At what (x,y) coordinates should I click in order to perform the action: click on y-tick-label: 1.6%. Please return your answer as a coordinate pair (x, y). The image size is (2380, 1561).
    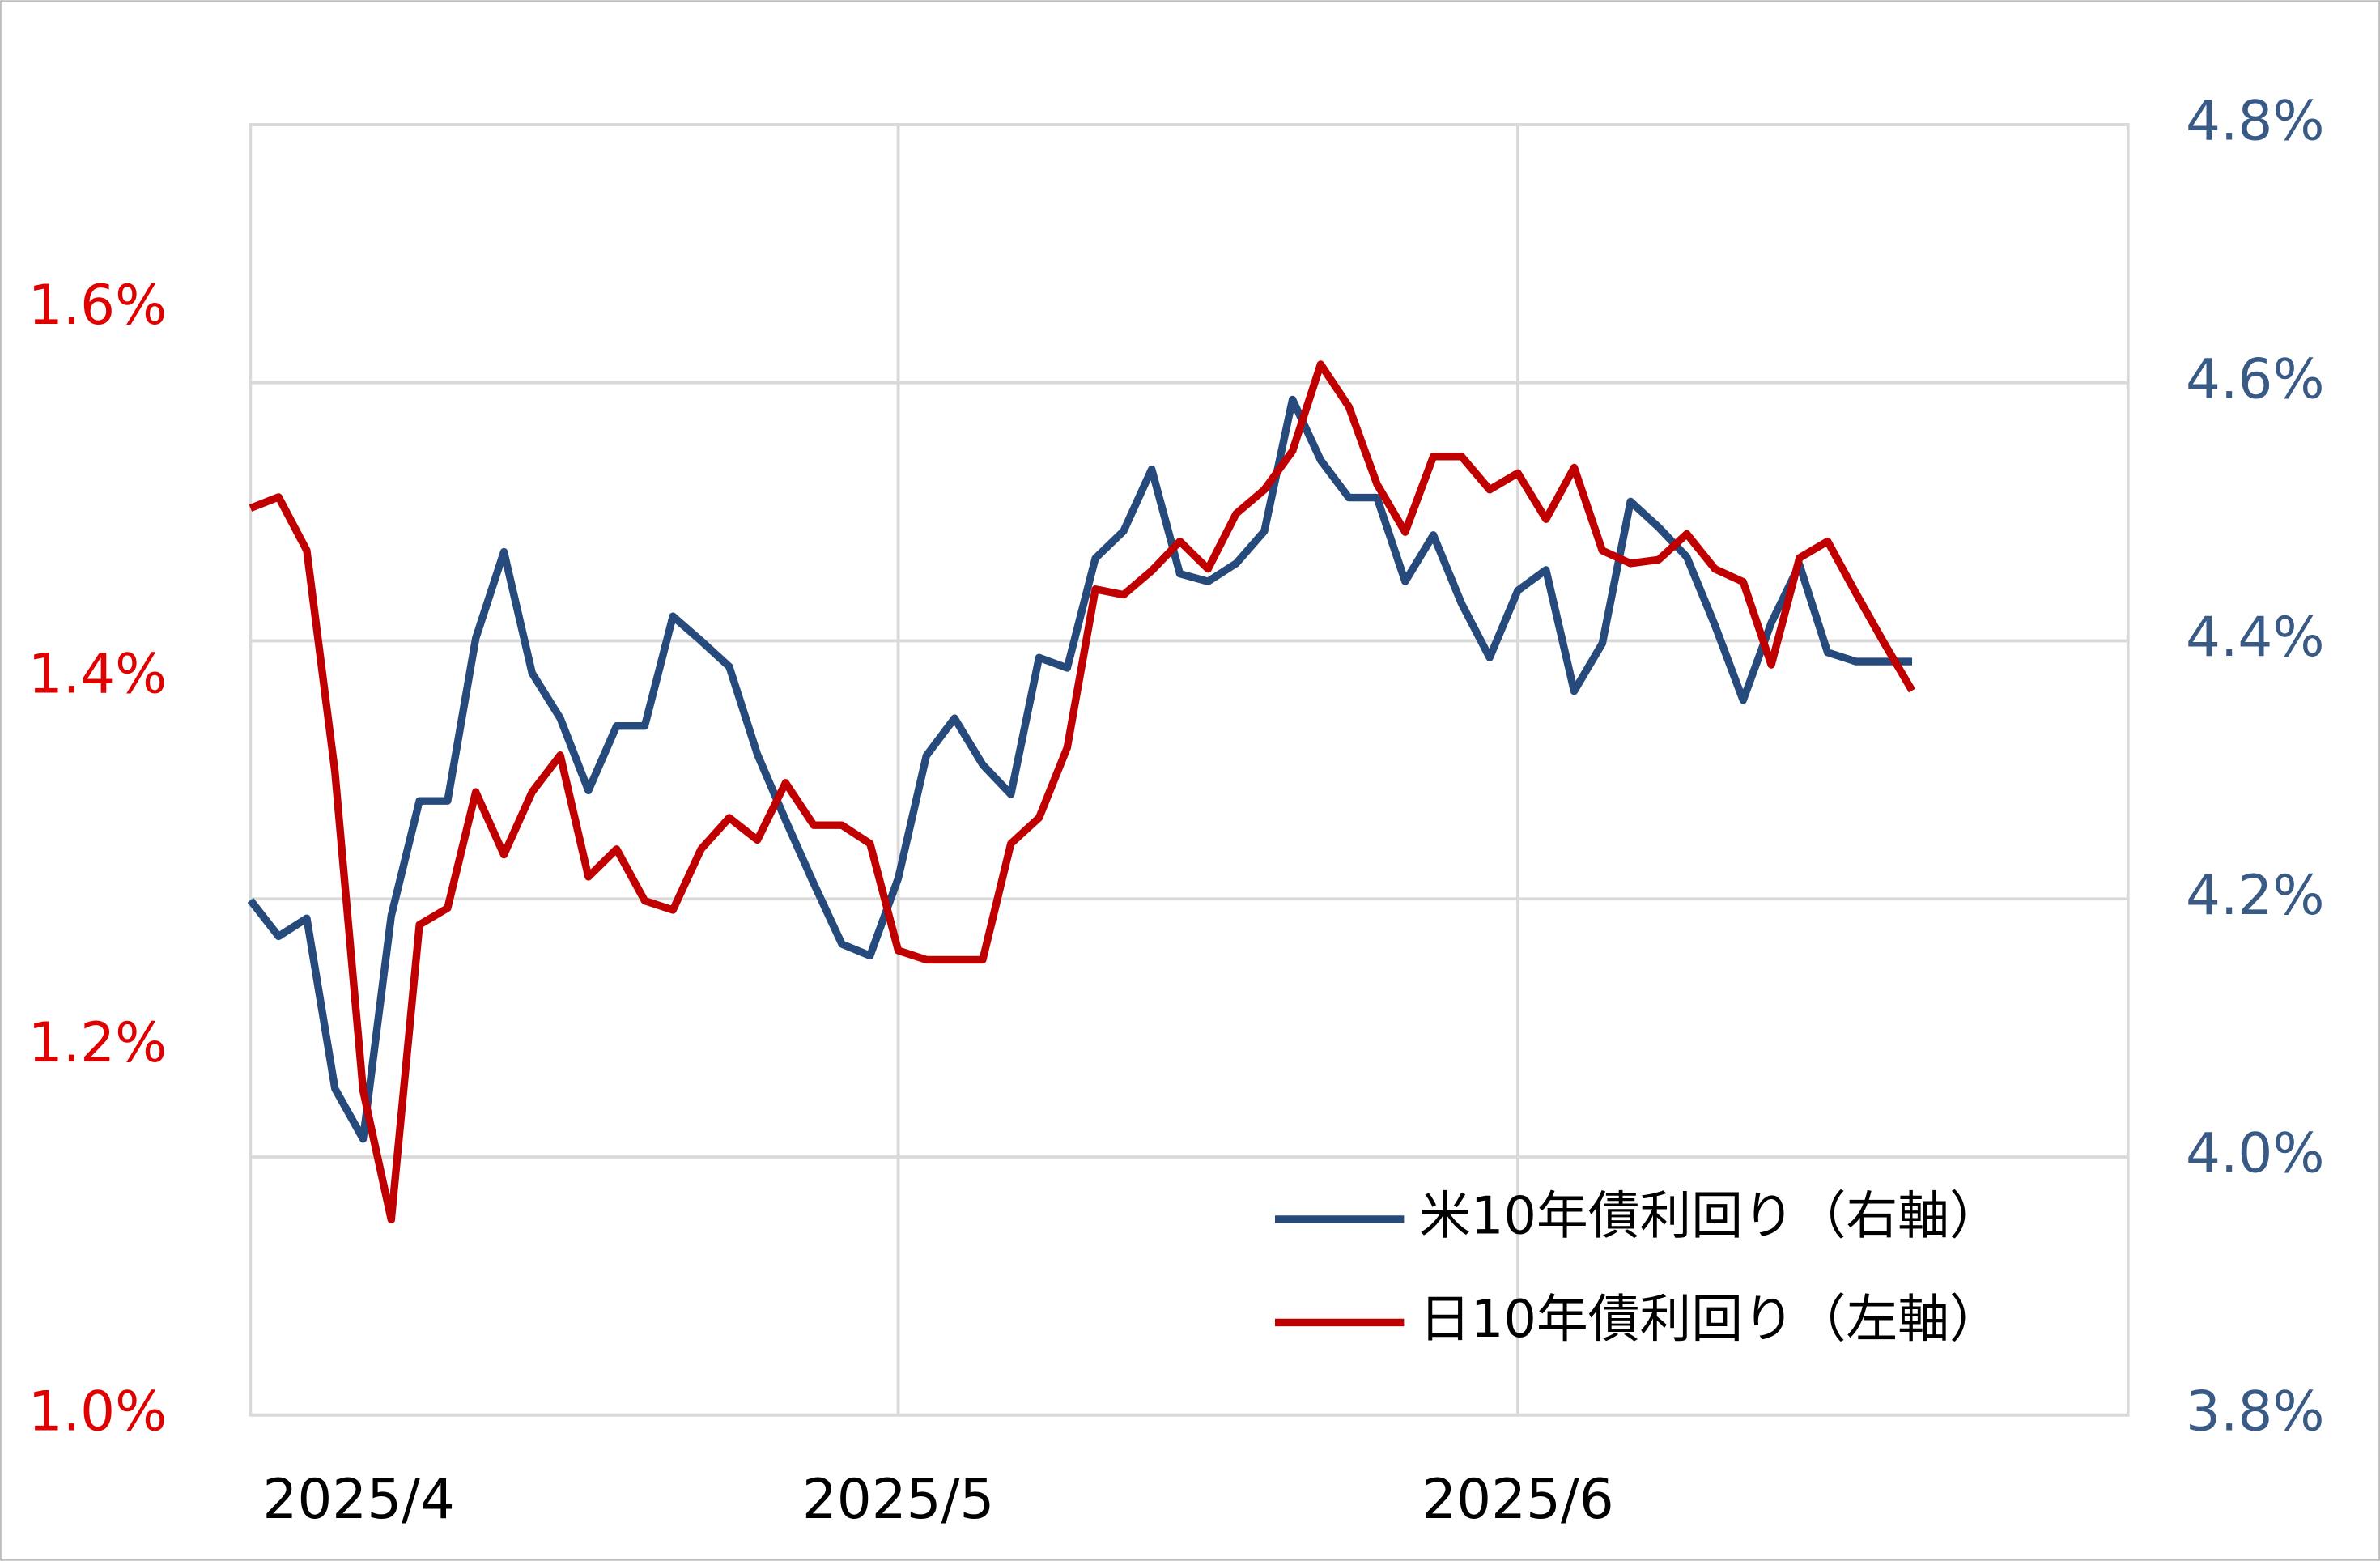
    Looking at the image, I should click on (98, 305).